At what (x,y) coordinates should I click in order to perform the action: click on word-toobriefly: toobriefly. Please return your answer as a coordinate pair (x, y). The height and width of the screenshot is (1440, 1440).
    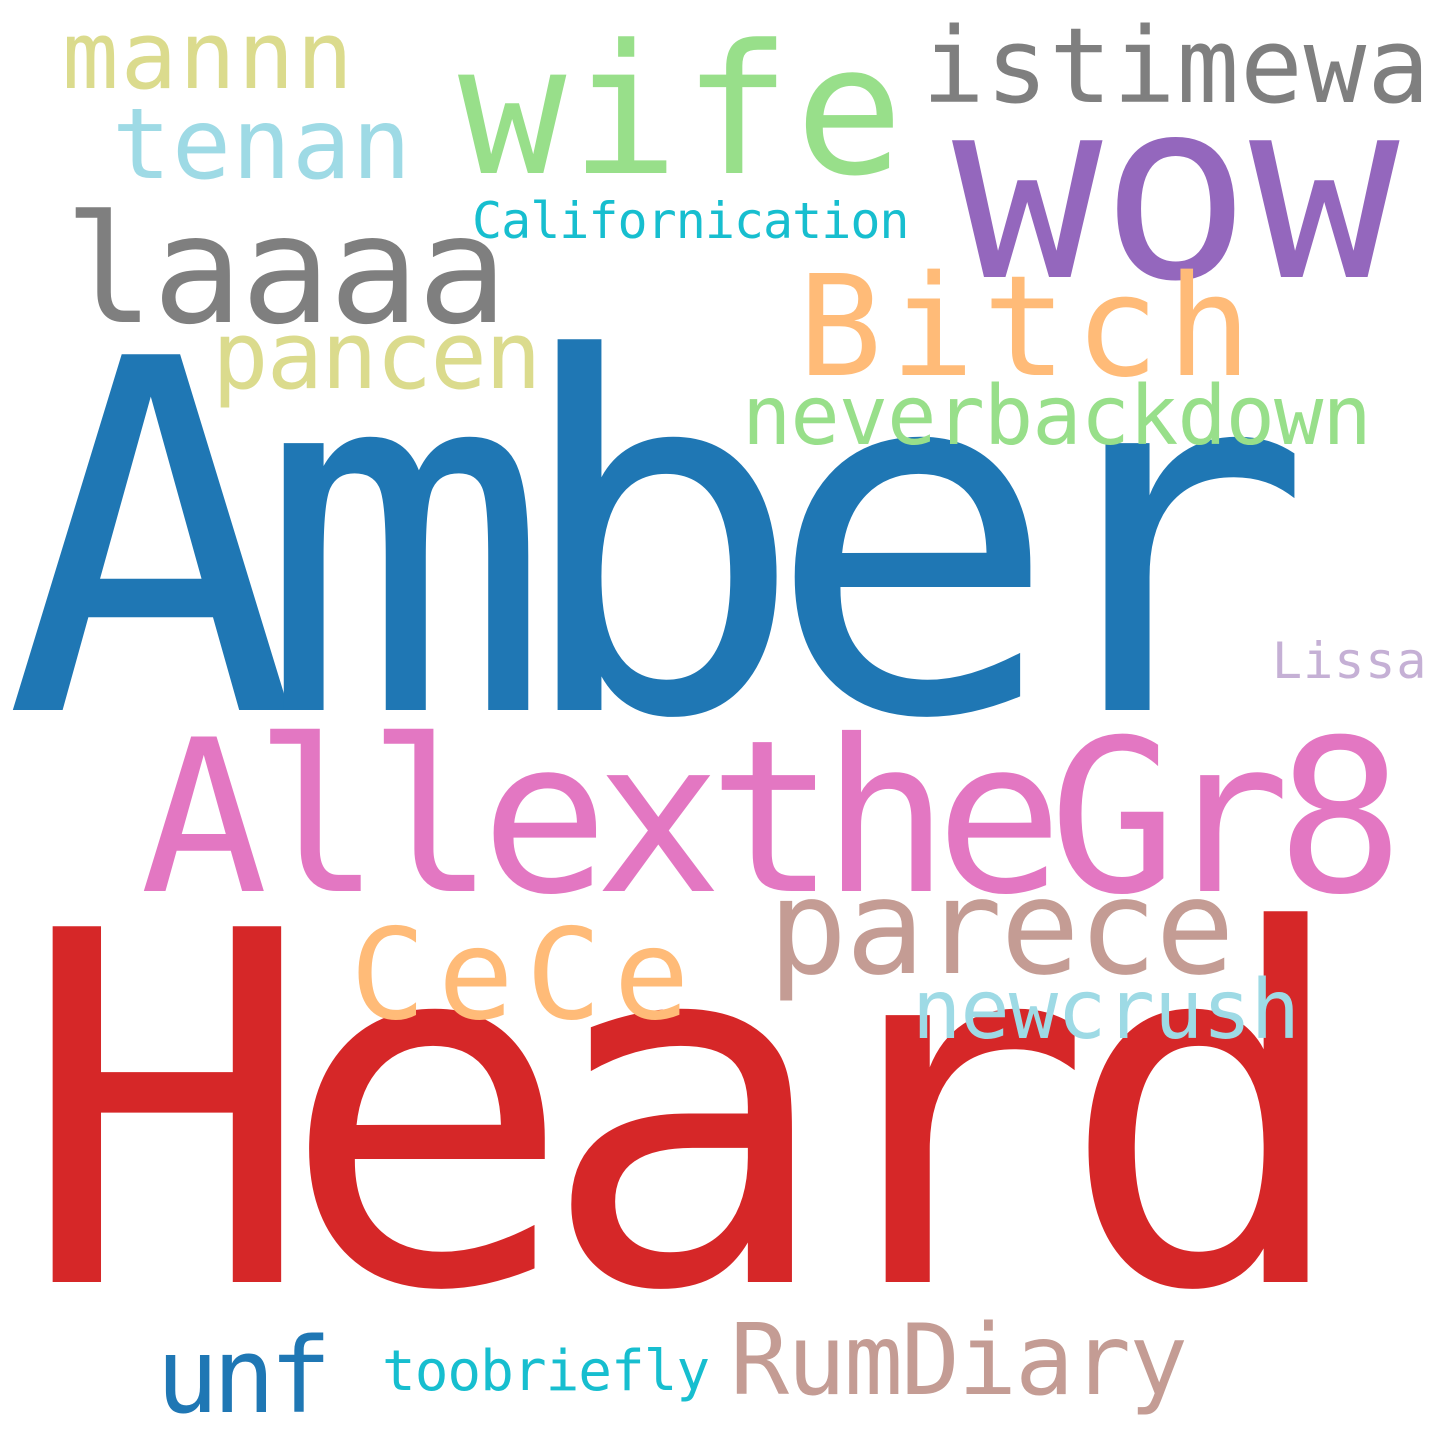
    Looking at the image, I should click on (546, 1371).